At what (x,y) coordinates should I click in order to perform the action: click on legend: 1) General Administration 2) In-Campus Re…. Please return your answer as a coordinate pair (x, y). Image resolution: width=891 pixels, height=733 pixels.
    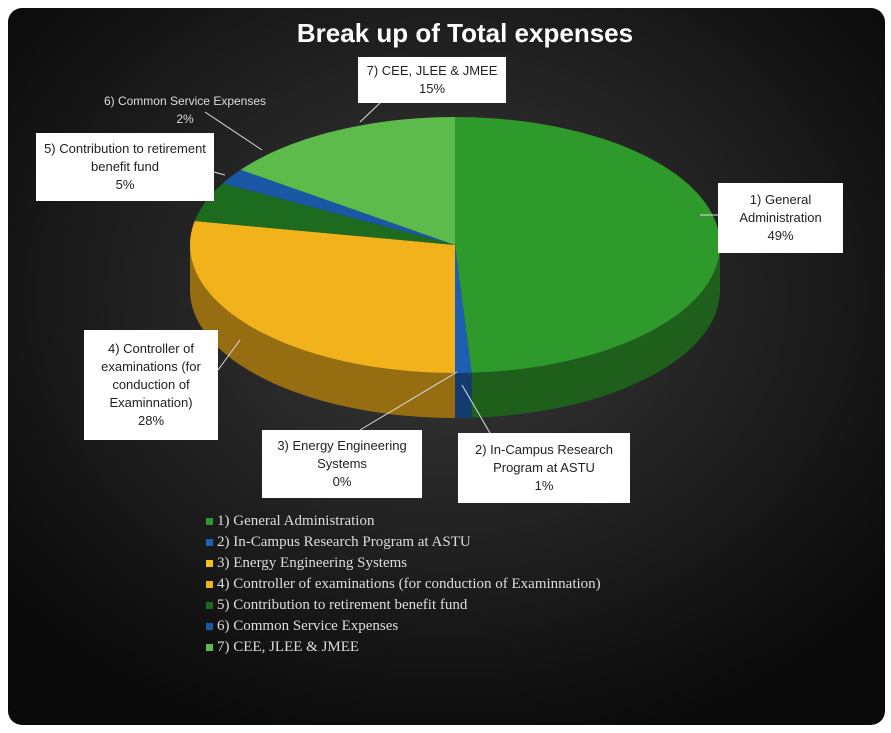
    Looking at the image, I should click on (403, 584).